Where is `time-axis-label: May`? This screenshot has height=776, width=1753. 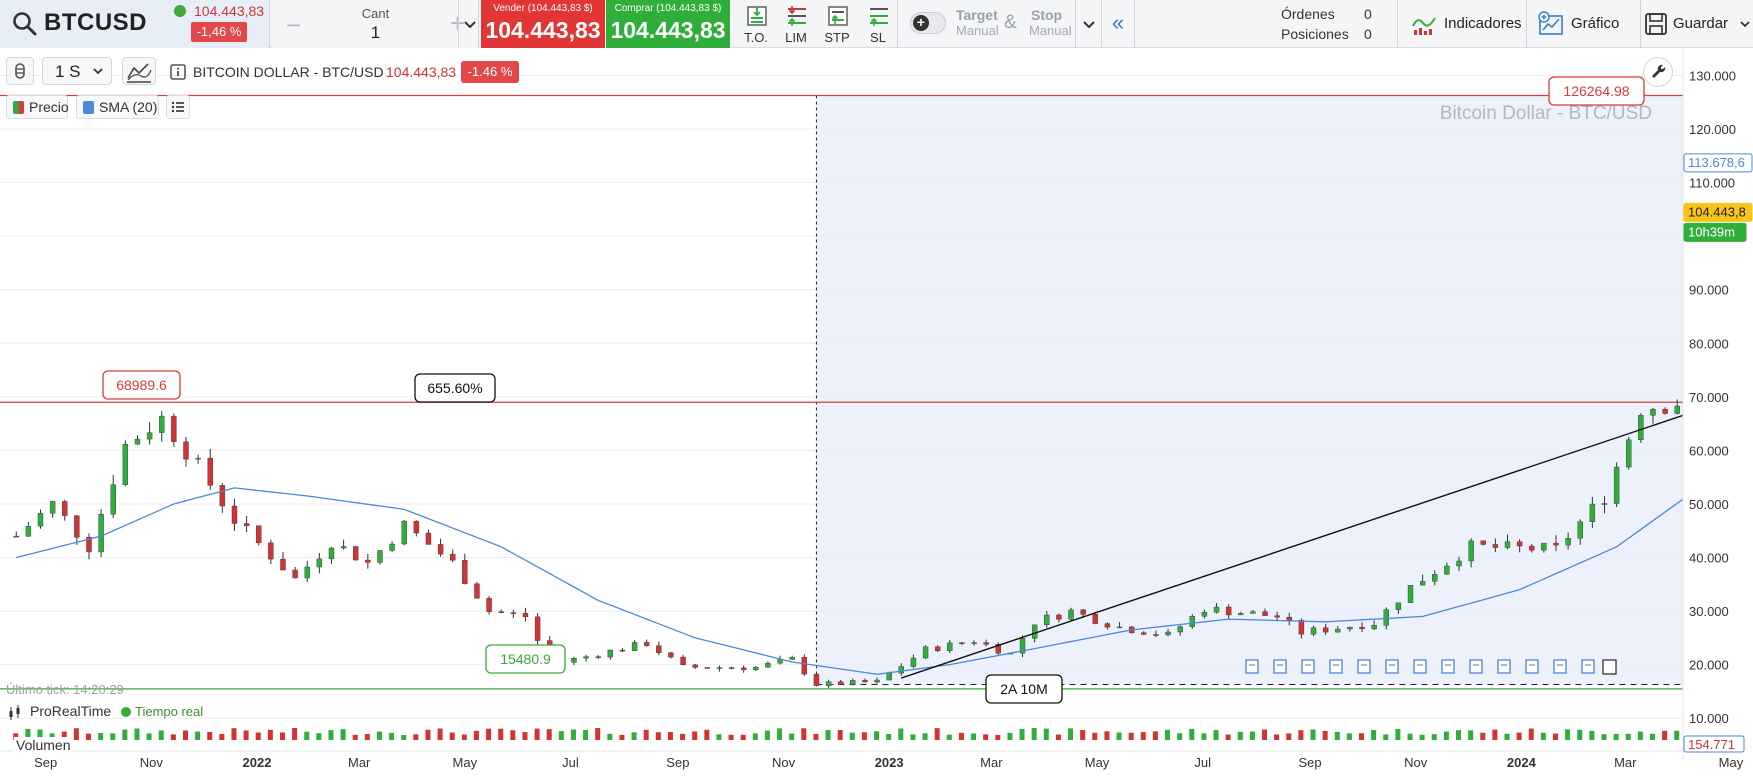
time-axis-label: May is located at coordinates (1097, 762).